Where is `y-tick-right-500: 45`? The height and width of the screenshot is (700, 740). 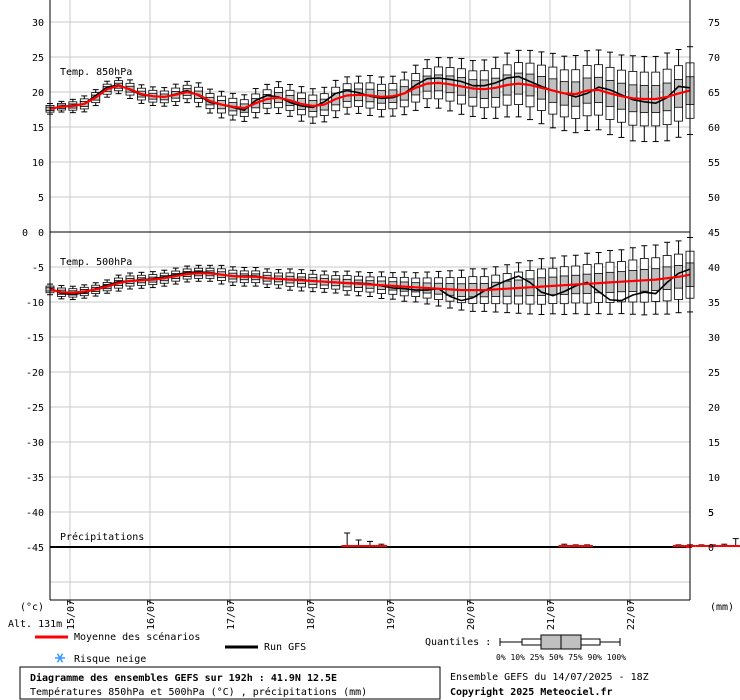
y-tick-right-500: 45 is located at coordinates (714, 233).